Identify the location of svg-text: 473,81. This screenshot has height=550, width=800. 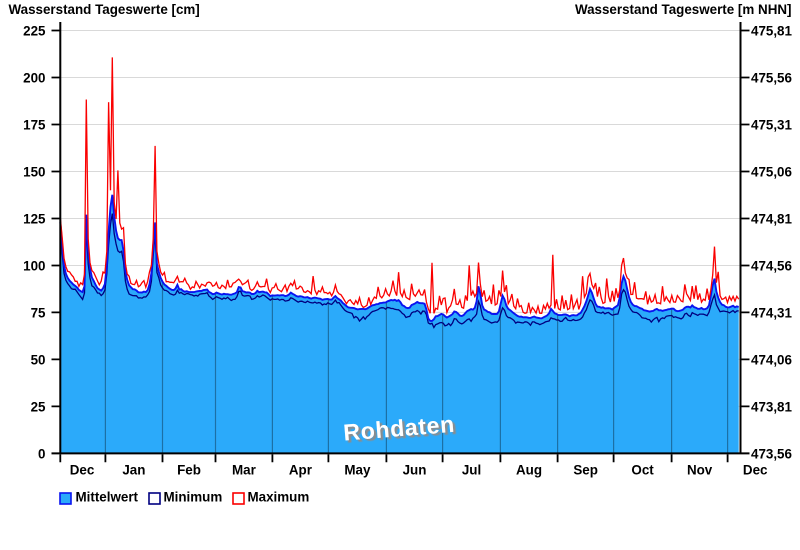
(772, 406).